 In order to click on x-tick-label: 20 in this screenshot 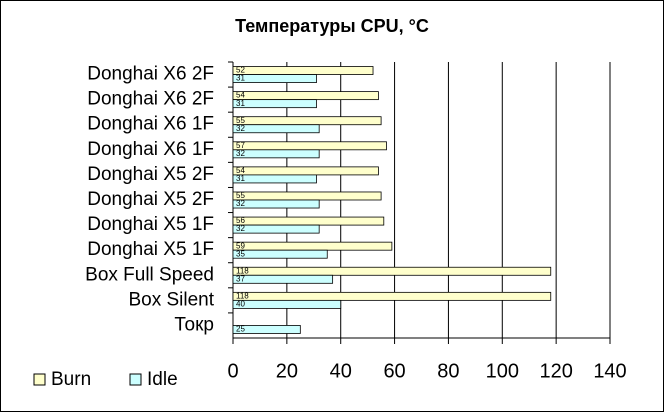, I will do `click(287, 371)`.